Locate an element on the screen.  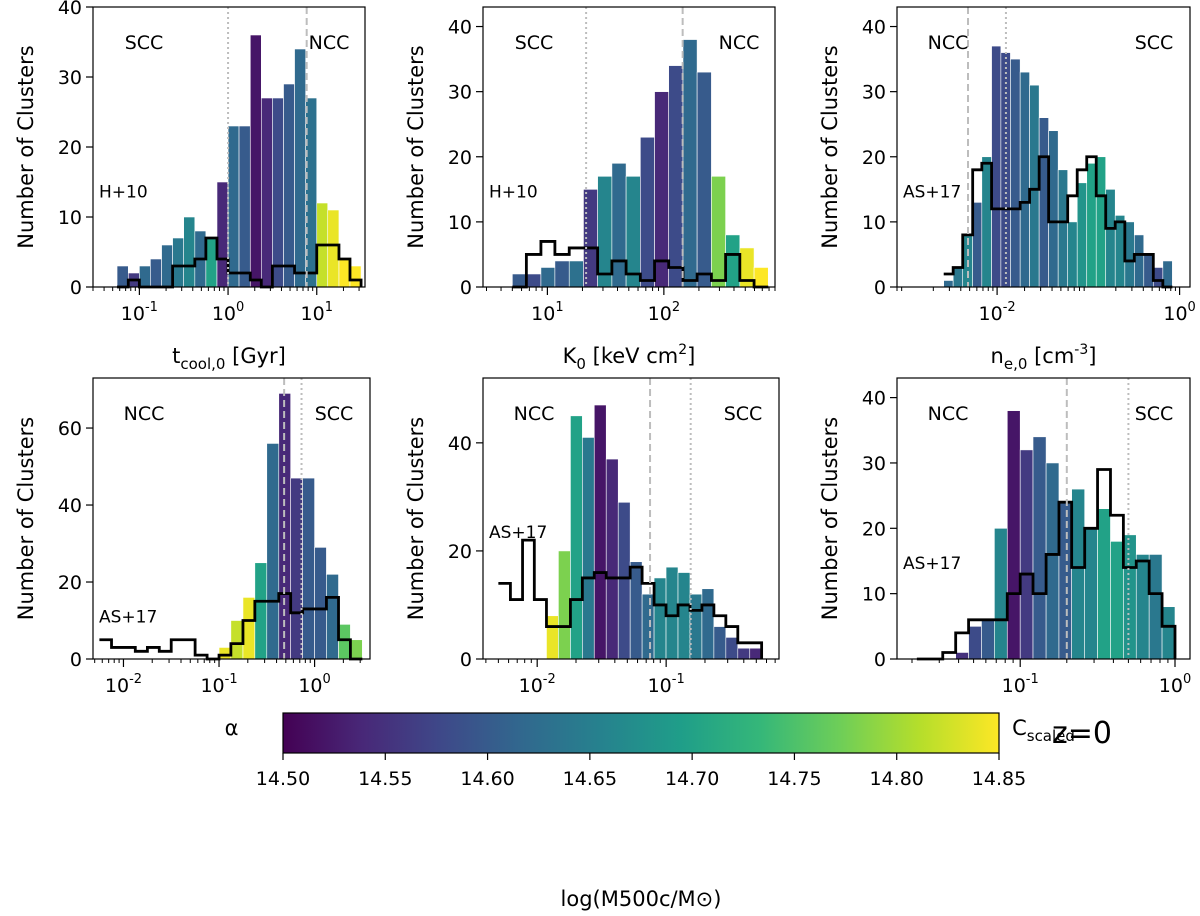
x-tick-label: 10² is located at coordinates (664, 312).